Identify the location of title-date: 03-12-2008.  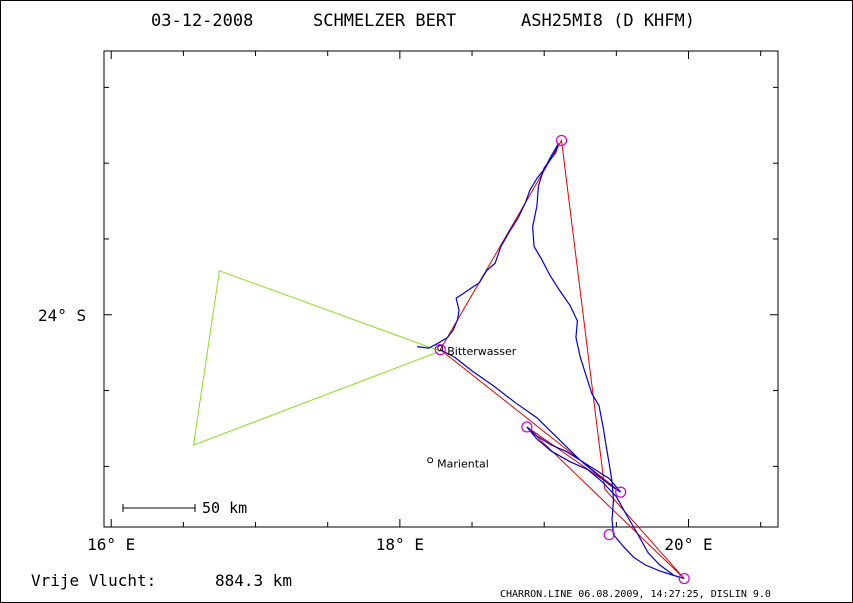
(202, 21).